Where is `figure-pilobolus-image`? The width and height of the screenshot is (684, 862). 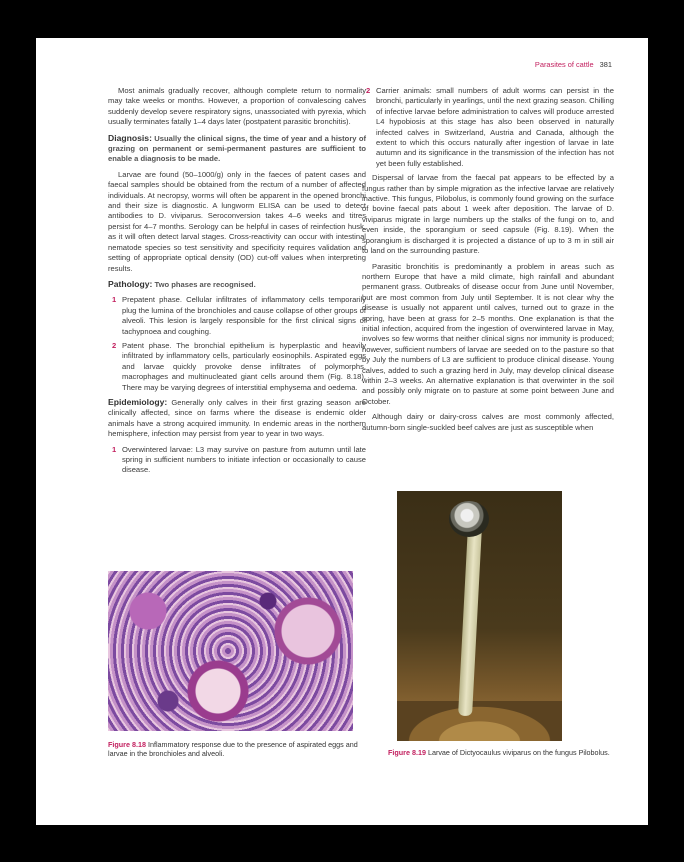
figure-pilobolus-image is located at coordinates (479, 616).